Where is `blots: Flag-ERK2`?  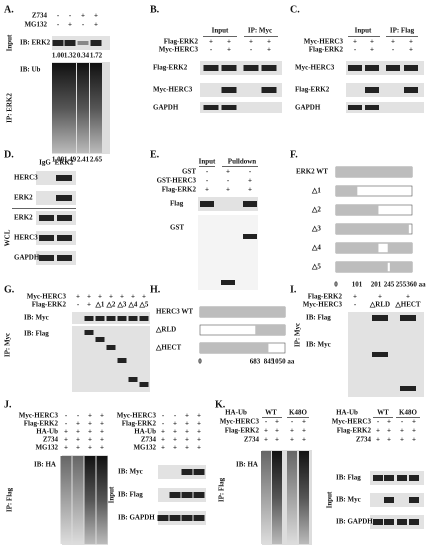 blots: Flag-ERK2 is located at coordinates (170, 68).